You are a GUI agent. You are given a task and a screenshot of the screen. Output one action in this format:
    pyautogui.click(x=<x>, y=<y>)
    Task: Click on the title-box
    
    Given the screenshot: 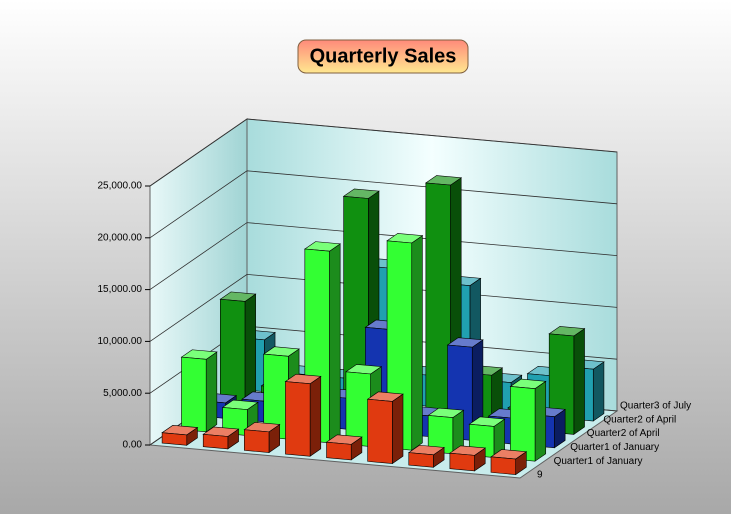 What is the action you would take?
    pyautogui.click(x=383, y=56)
    